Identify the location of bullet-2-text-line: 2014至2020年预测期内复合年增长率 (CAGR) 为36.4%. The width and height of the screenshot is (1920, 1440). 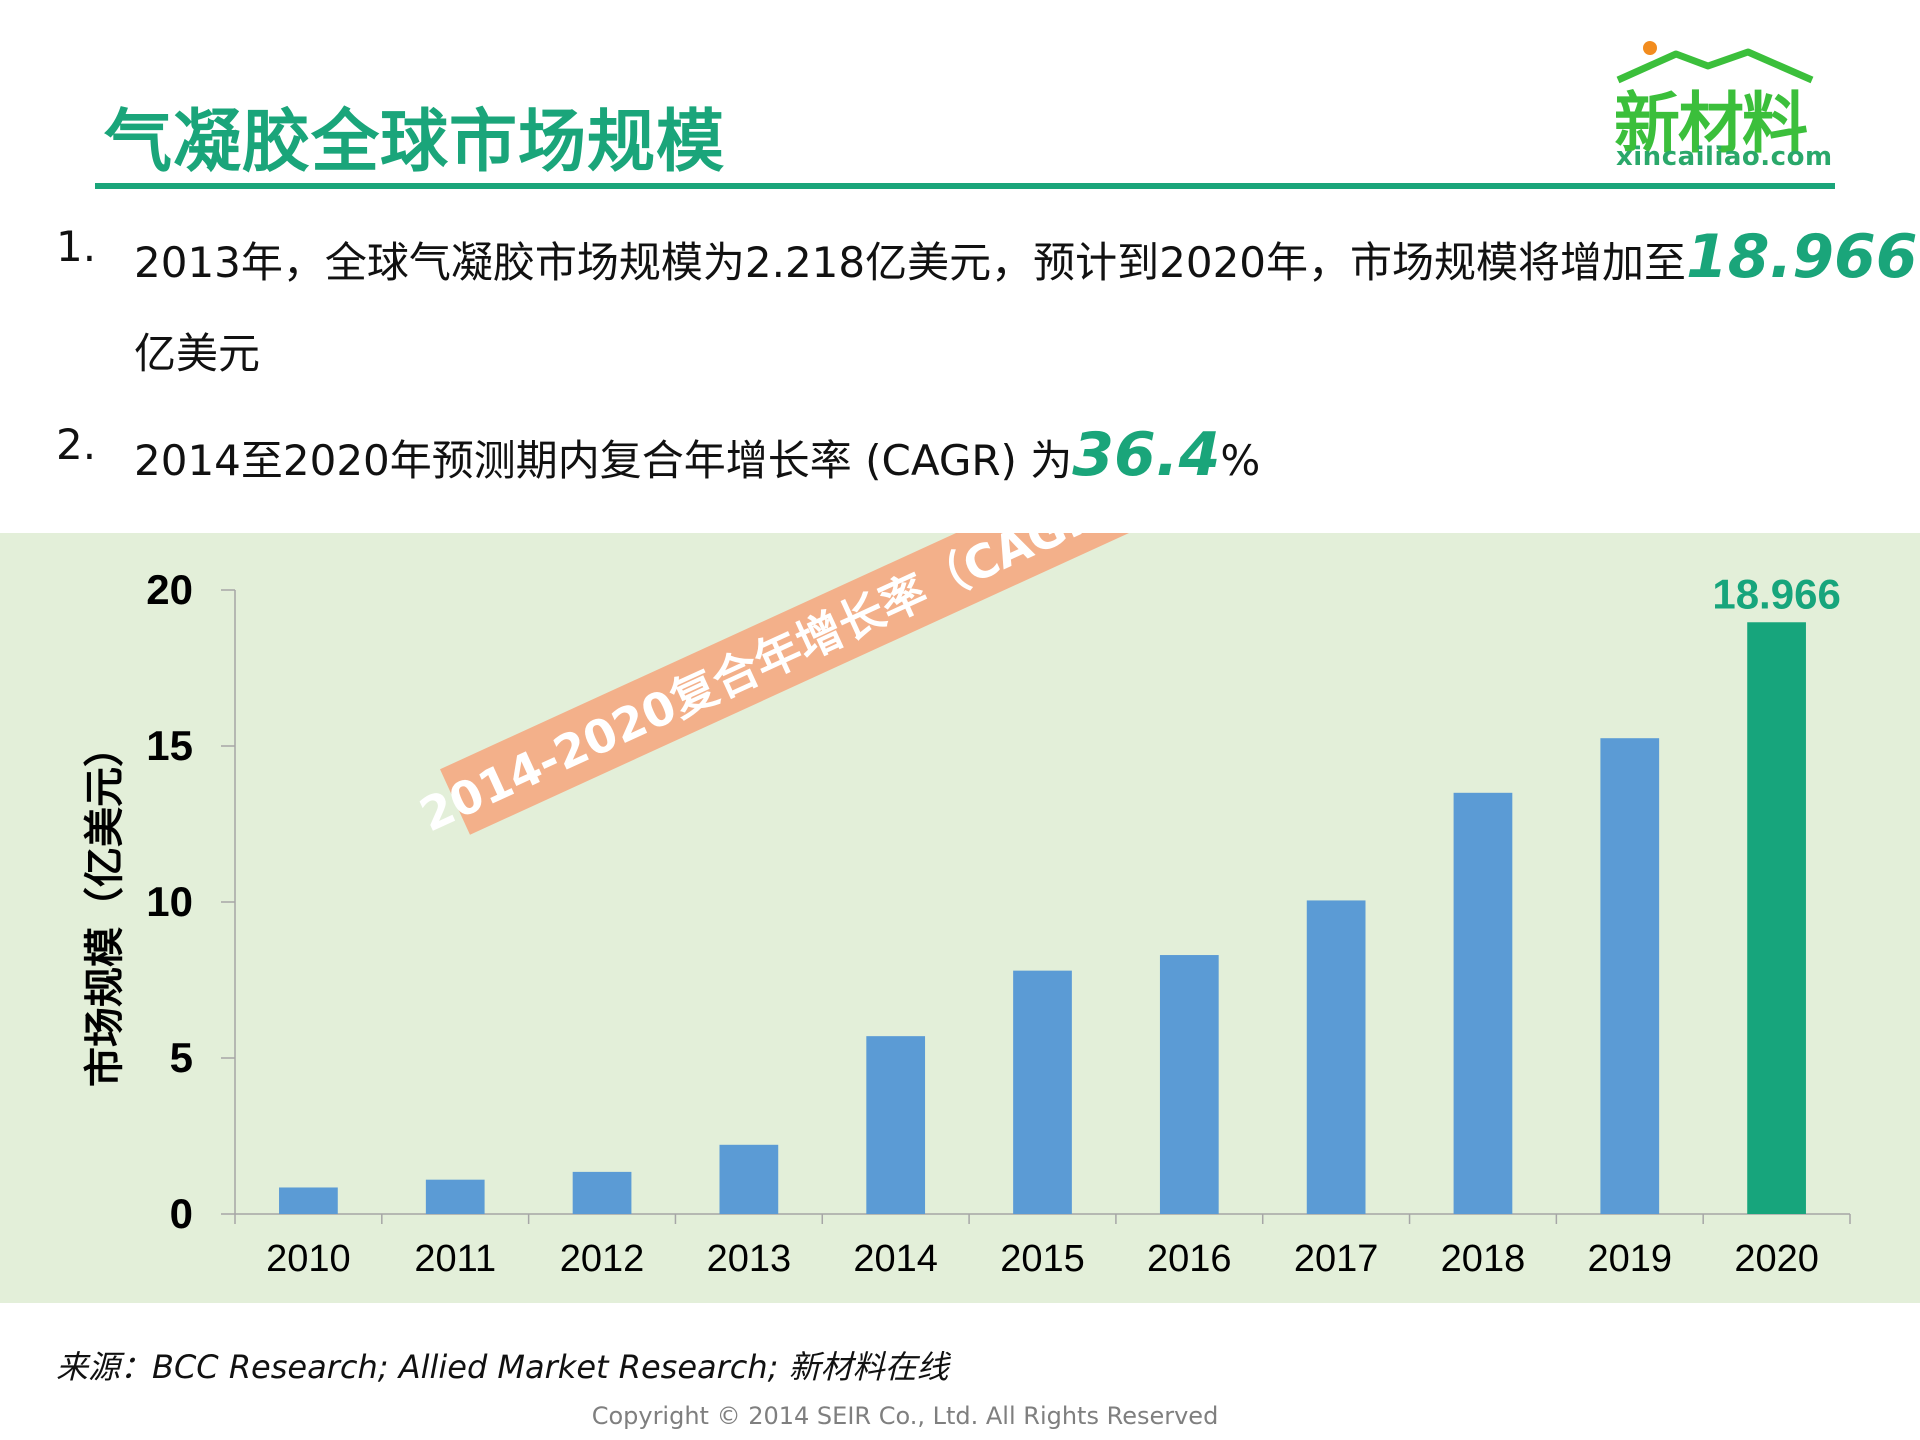
(697, 455).